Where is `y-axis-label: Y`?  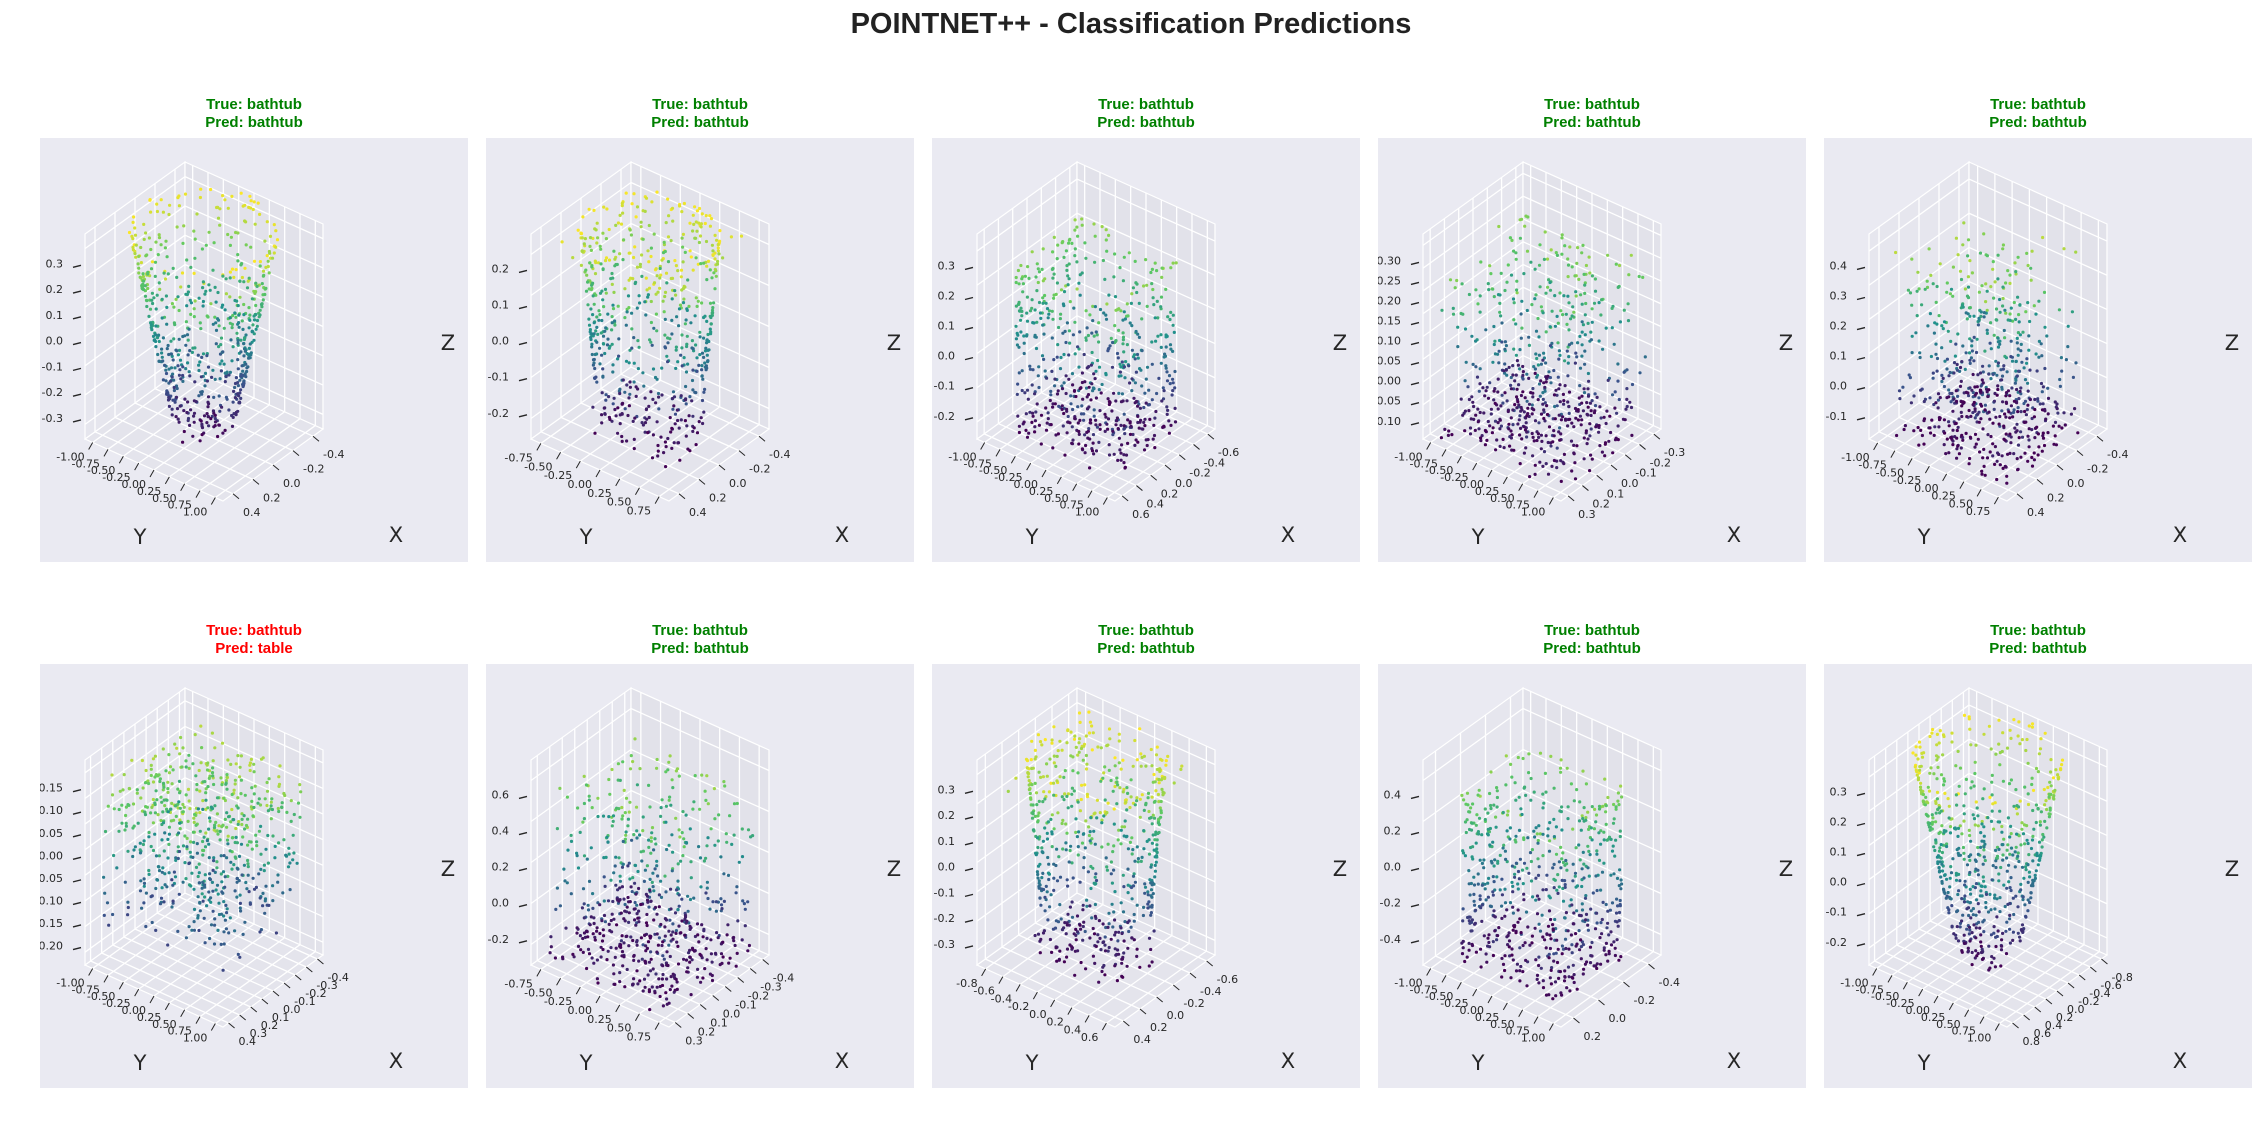 y-axis-label: Y is located at coordinates (140, 537).